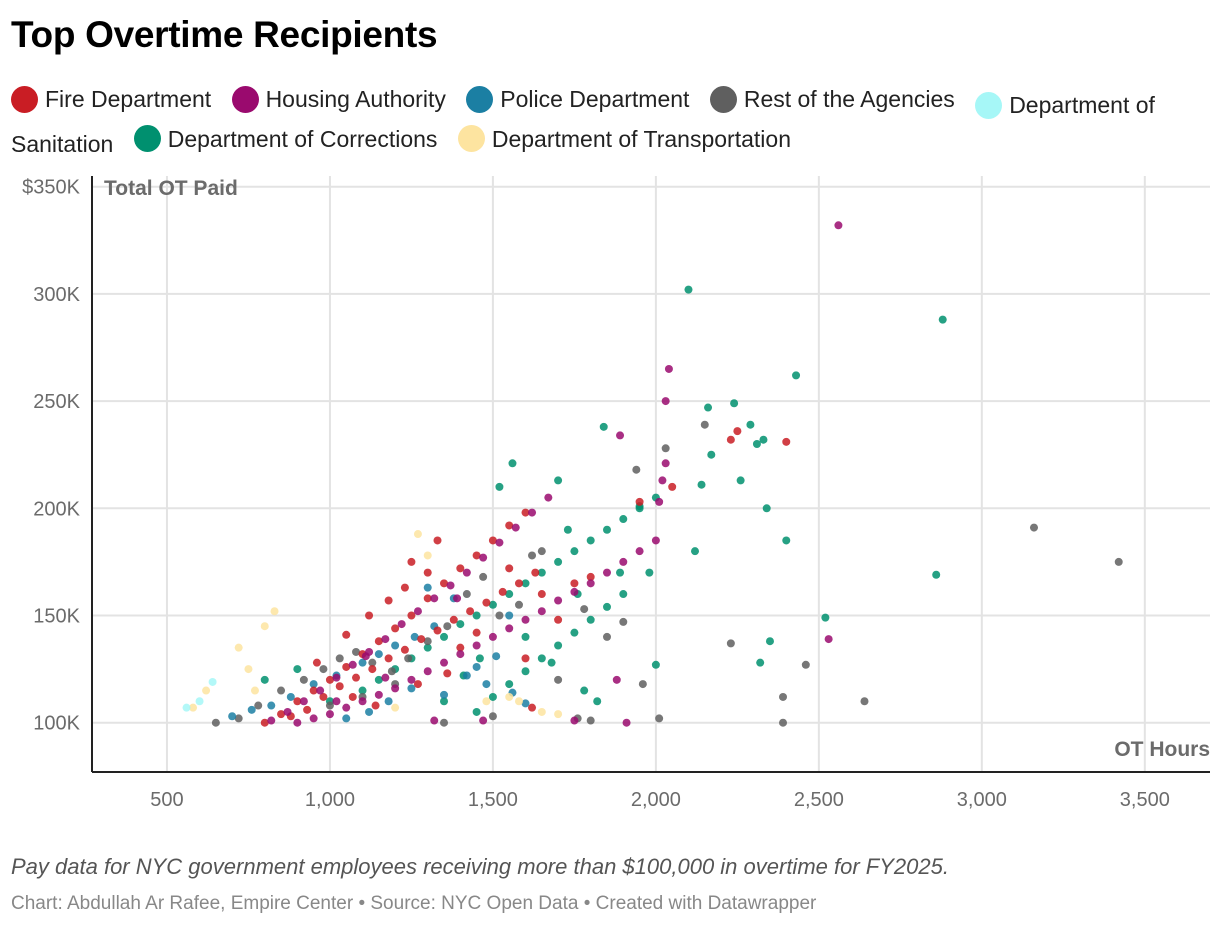  What do you see at coordinates (111, 99) in the screenshot?
I see `legend-item-fire-department: Fire Department` at bounding box center [111, 99].